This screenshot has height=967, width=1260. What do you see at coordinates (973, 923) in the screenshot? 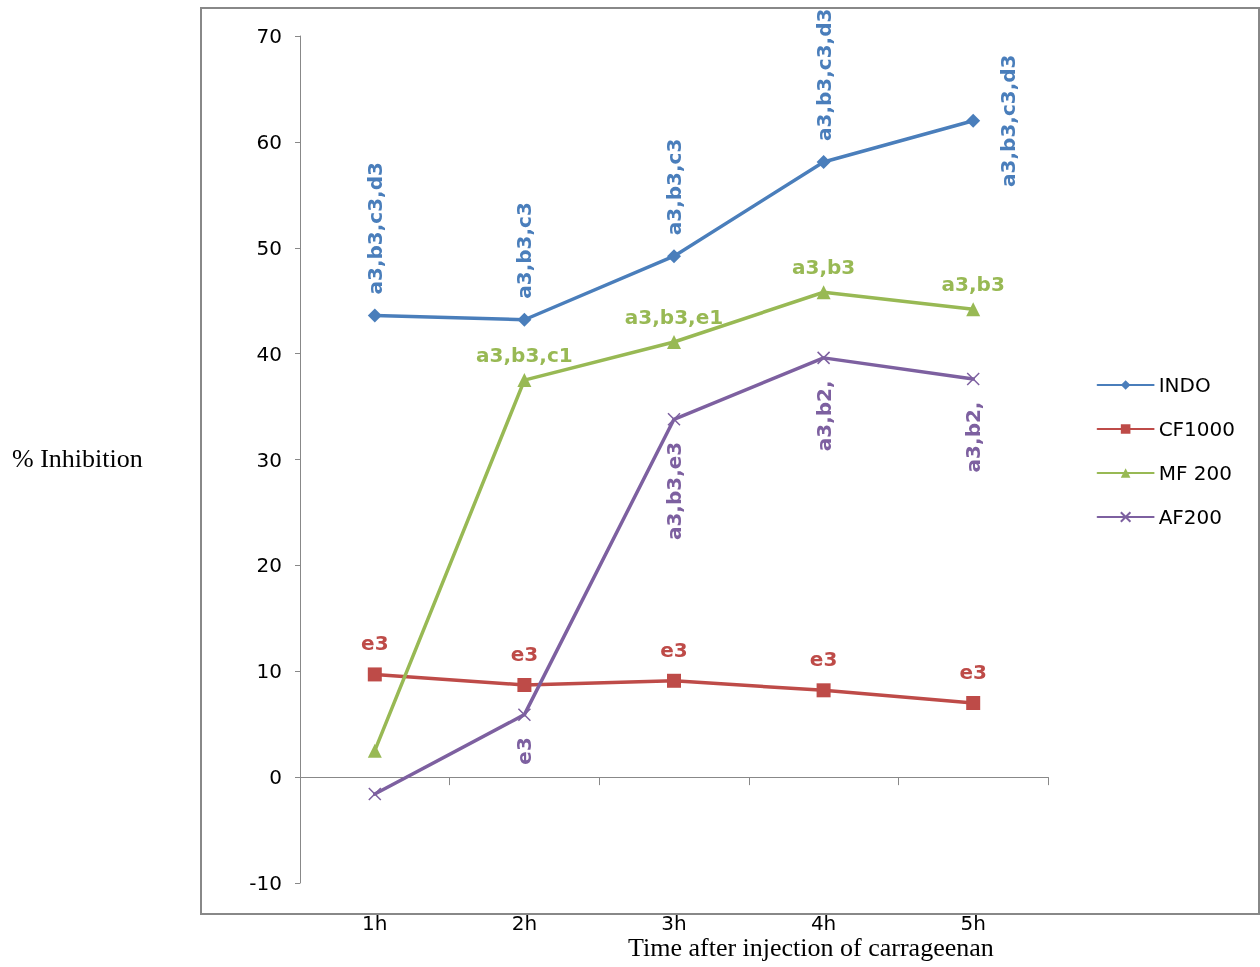
I see `x-tick-label: 5h` at bounding box center [973, 923].